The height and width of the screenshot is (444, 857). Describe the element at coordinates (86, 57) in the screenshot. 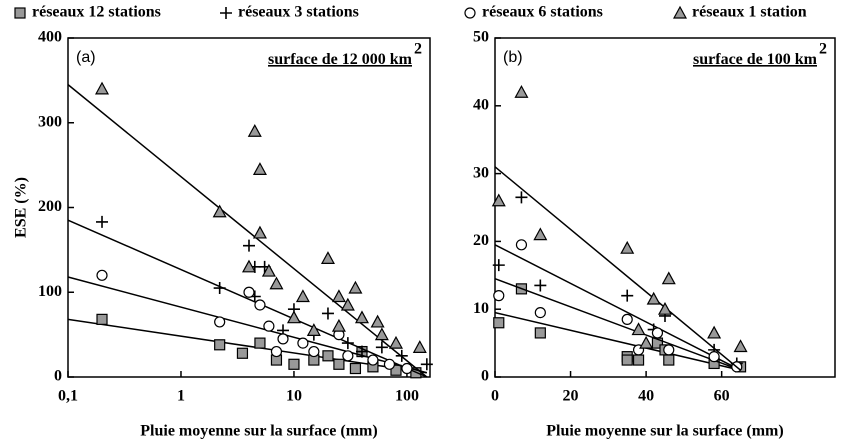

I see `panel-label: (a)` at that location.